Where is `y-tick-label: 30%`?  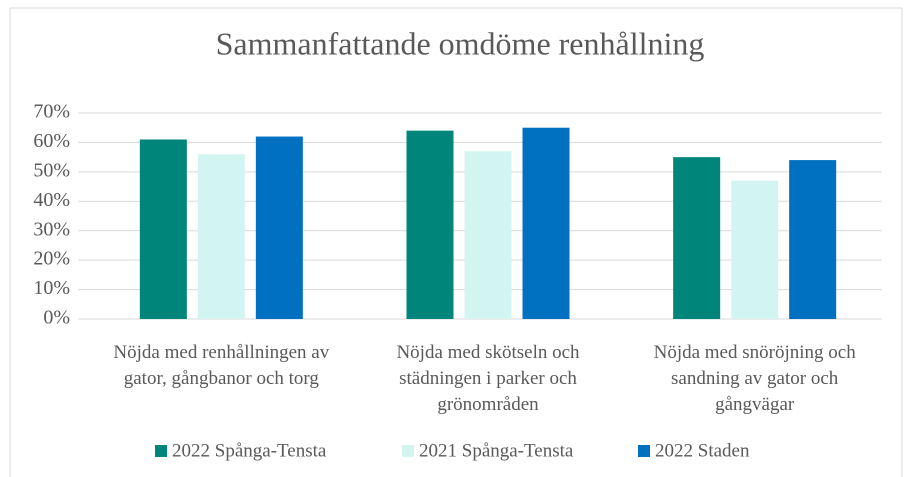
y-tick-label: 30% is located at coordinates (51, 229).